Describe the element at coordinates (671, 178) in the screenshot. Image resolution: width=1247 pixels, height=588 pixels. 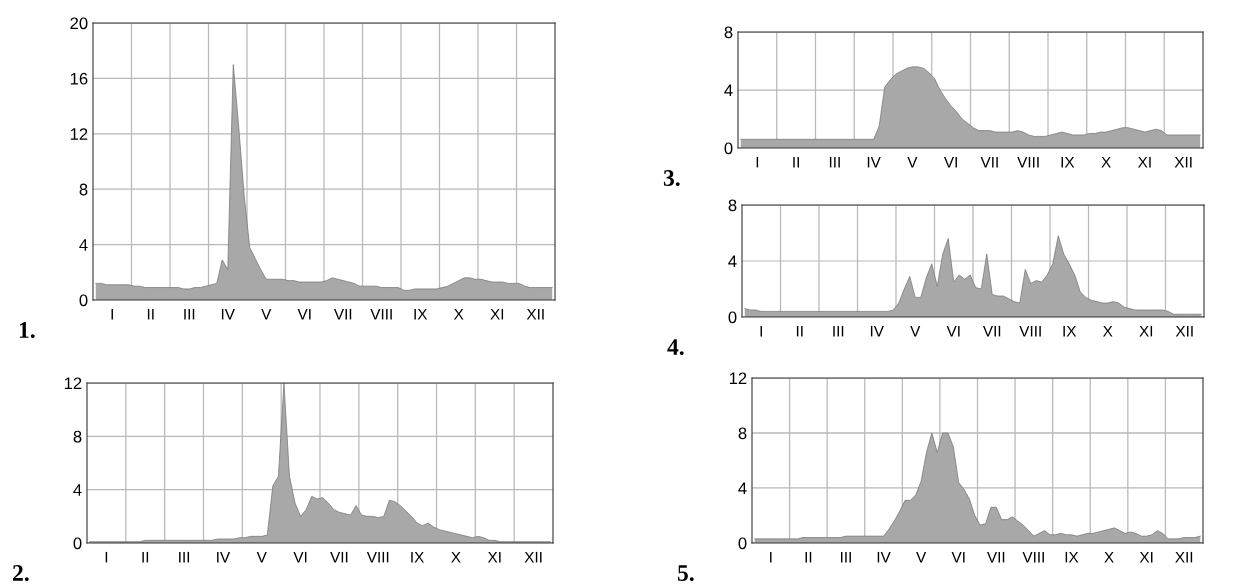
I see `text: 3.` at that location.